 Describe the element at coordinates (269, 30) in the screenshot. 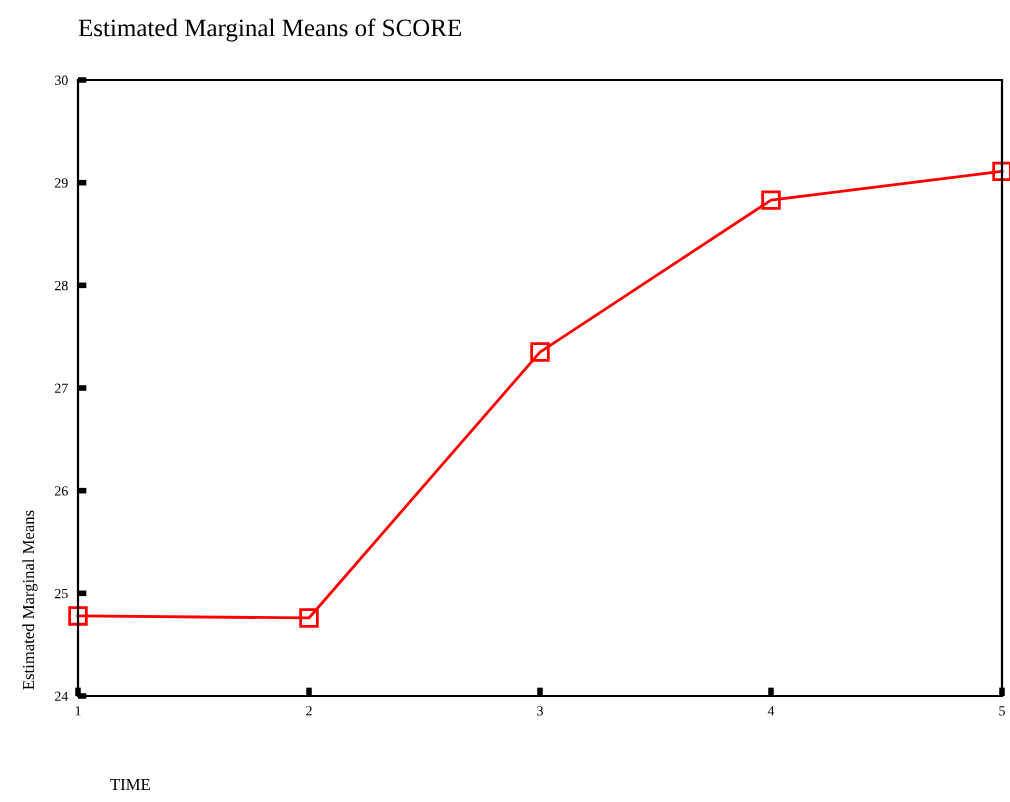

I see `chart-title: Estimated Marginal Means of SCORE` at that location.